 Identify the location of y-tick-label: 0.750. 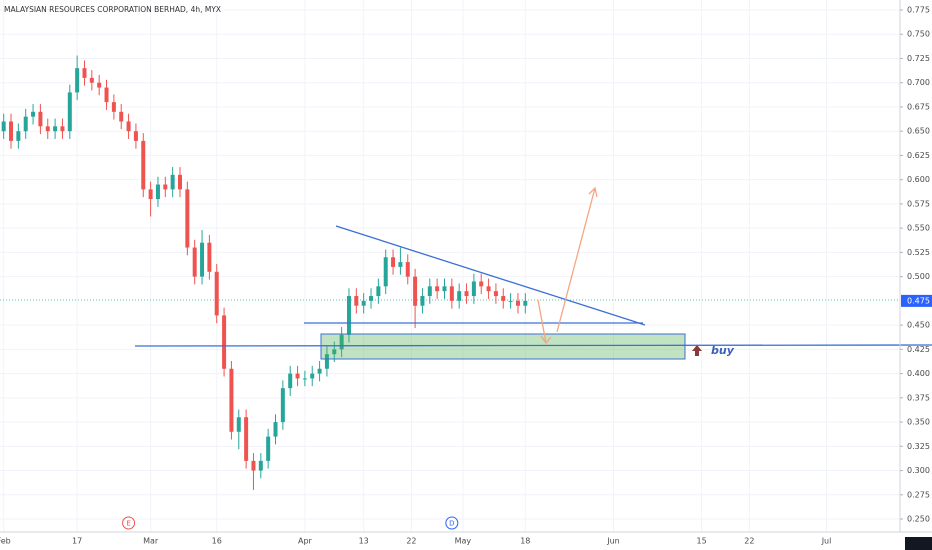
(918, 34).